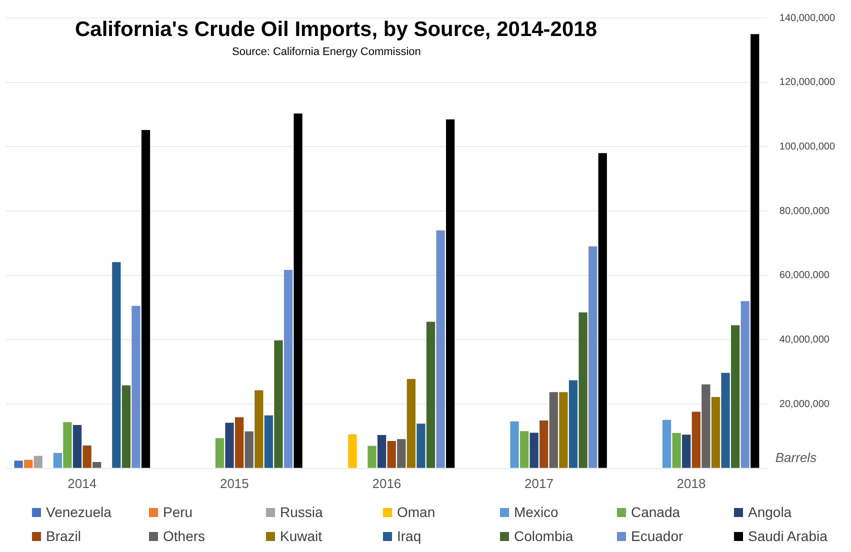 This screenshot has height=552, width=851. I want to click on x-tick-label: 2014, so click(82, 483).